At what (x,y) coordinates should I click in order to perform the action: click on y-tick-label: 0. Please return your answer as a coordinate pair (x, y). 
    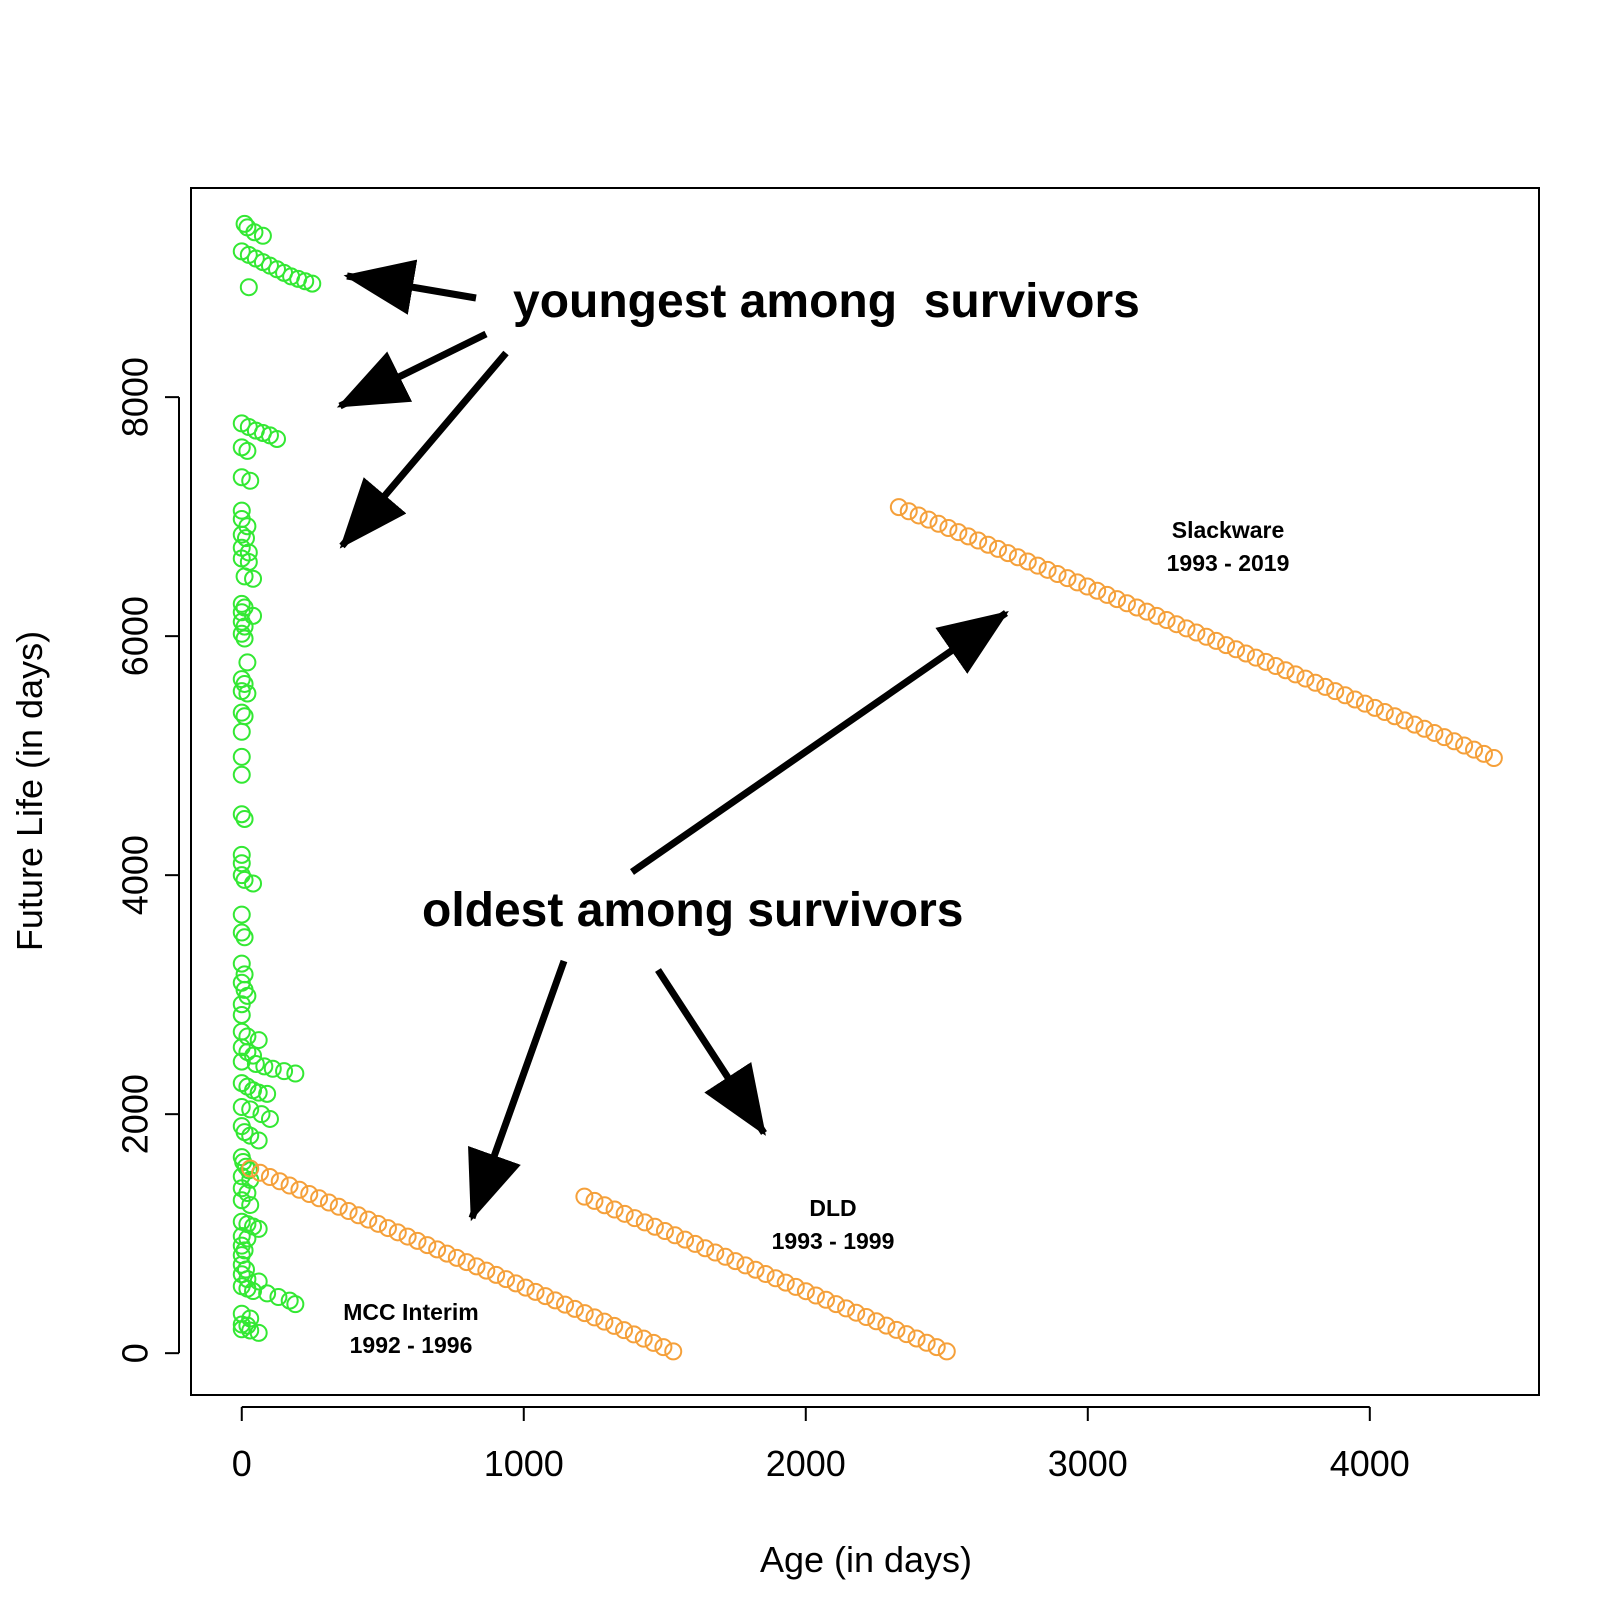
    Looking at the image, I should click on (135, 1353).